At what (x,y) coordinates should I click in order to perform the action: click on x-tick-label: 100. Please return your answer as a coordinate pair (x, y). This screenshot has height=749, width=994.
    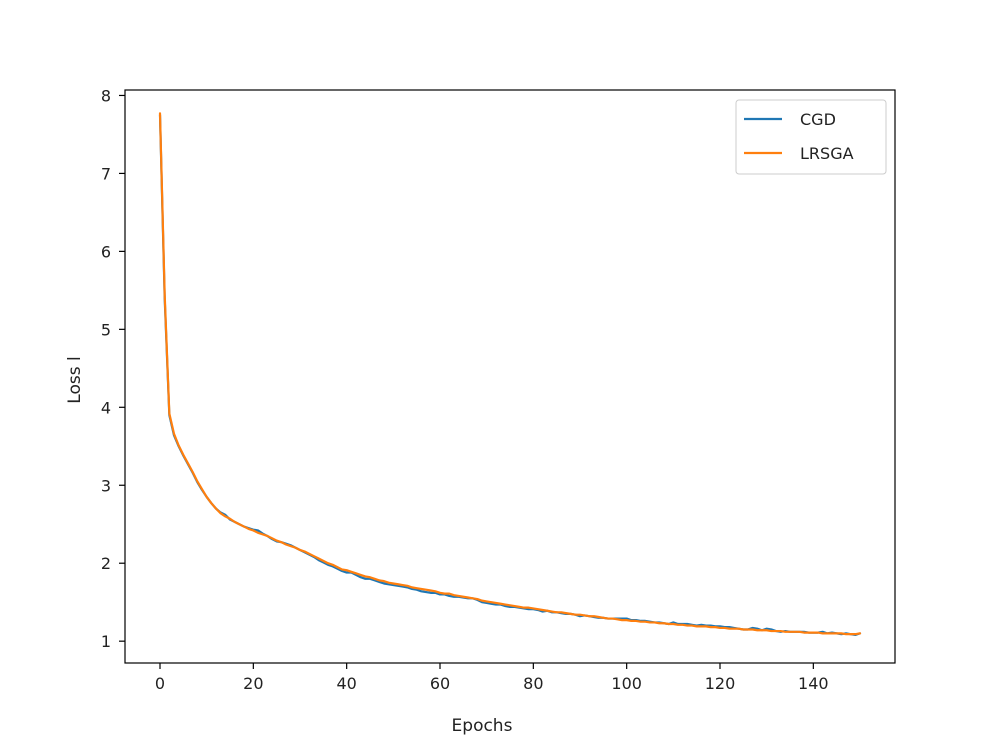
    Looking at the image, I should click on (626, 683).